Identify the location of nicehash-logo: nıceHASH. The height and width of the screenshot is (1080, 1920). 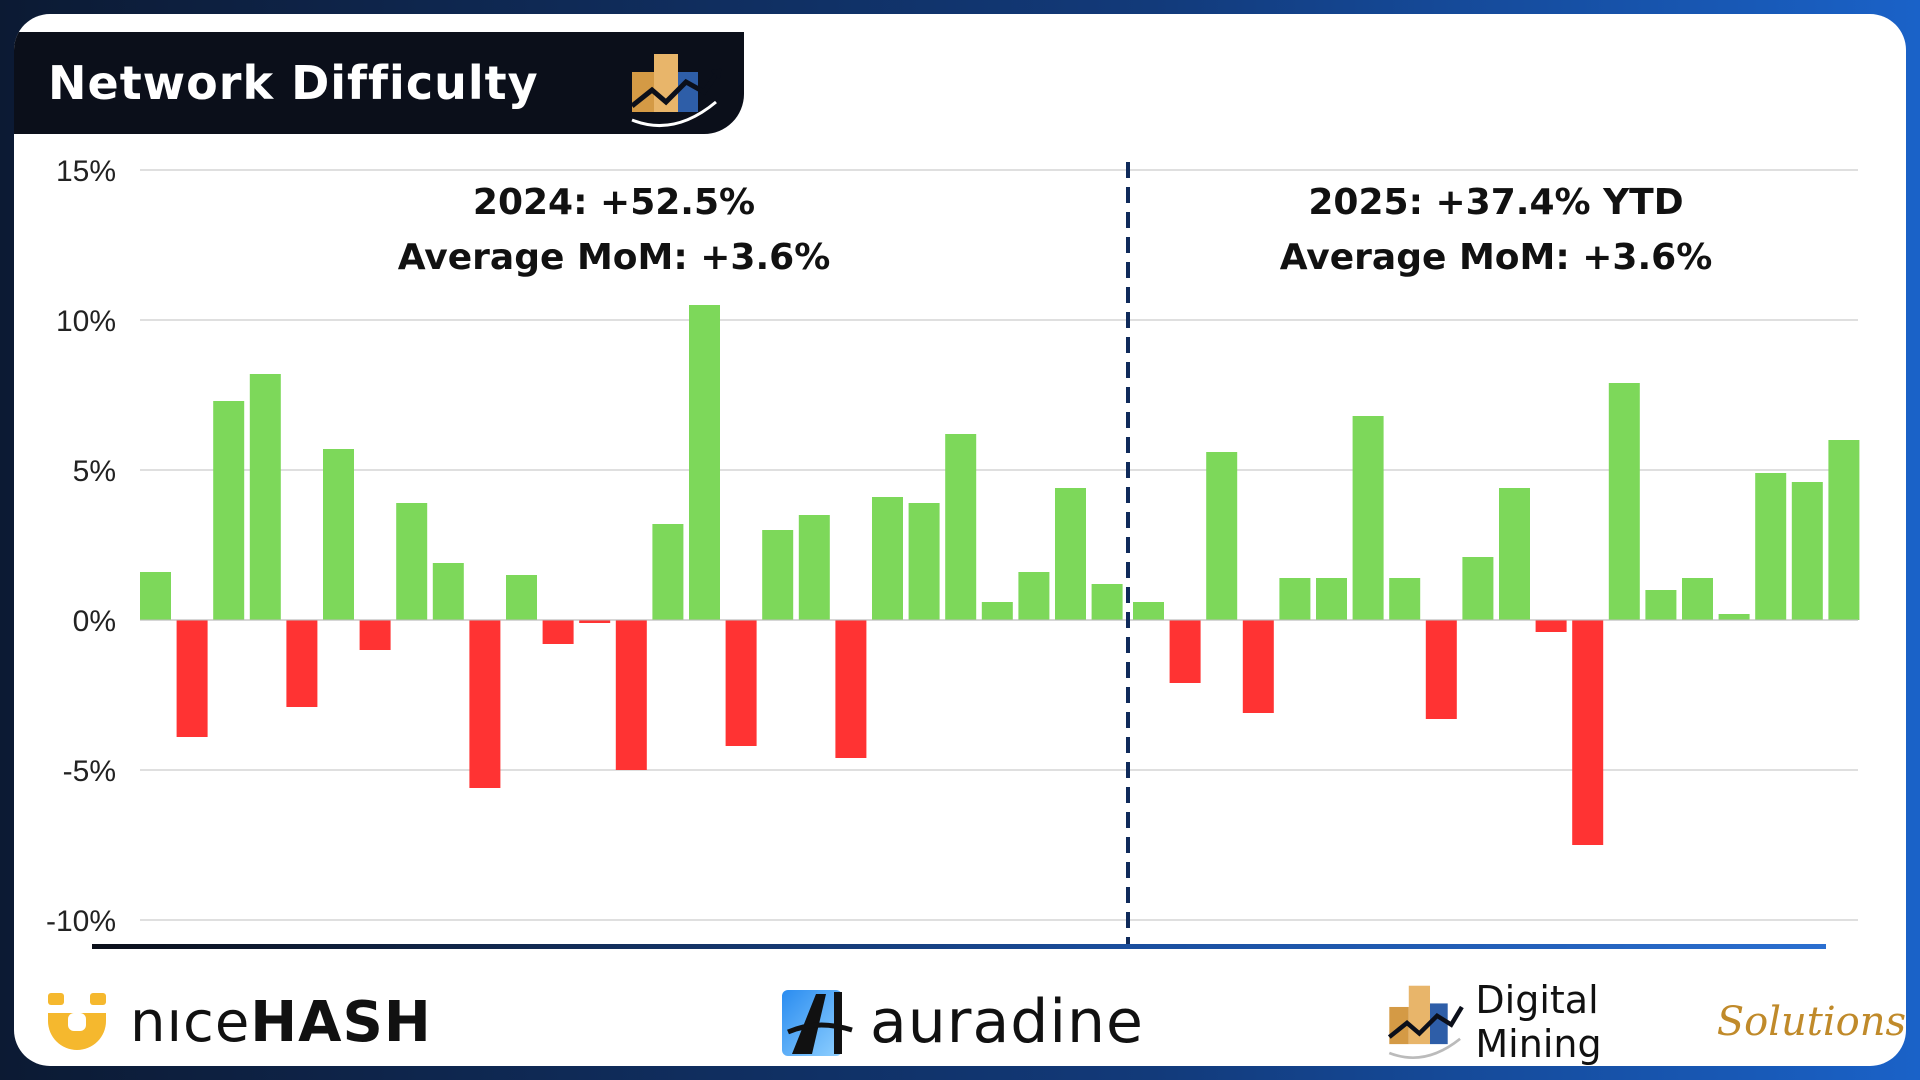
(239, 1022).